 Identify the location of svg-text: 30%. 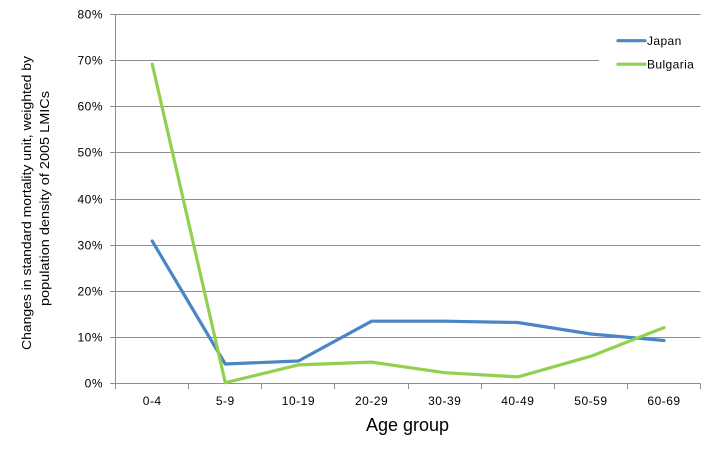
(90, 246).